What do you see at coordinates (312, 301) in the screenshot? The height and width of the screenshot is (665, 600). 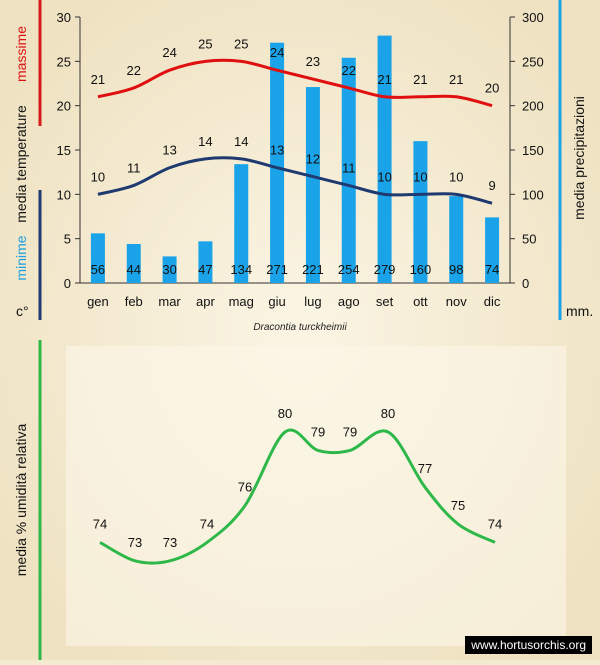 I see `month-tick-label: lug` at bounding box center [312, 301].